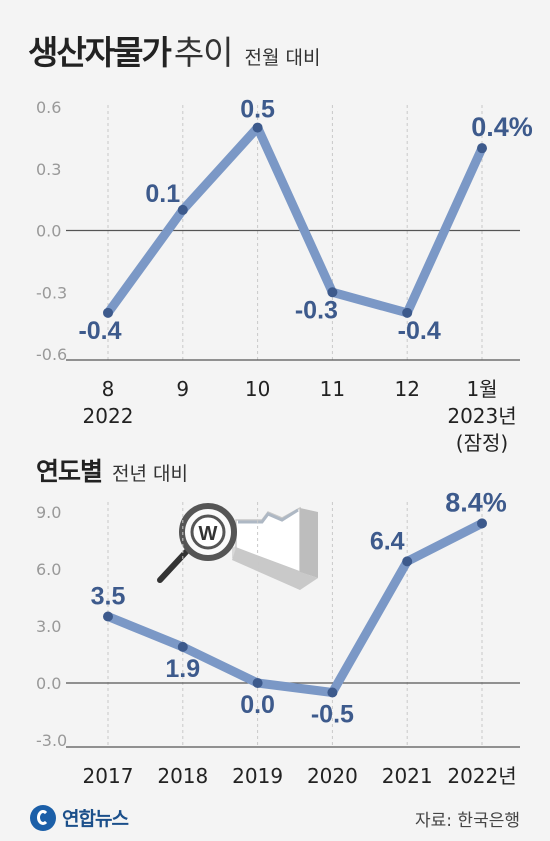 The image size is (550, 841). I want to click on chart1-ytick-label: 0.3, so click(48, 169).